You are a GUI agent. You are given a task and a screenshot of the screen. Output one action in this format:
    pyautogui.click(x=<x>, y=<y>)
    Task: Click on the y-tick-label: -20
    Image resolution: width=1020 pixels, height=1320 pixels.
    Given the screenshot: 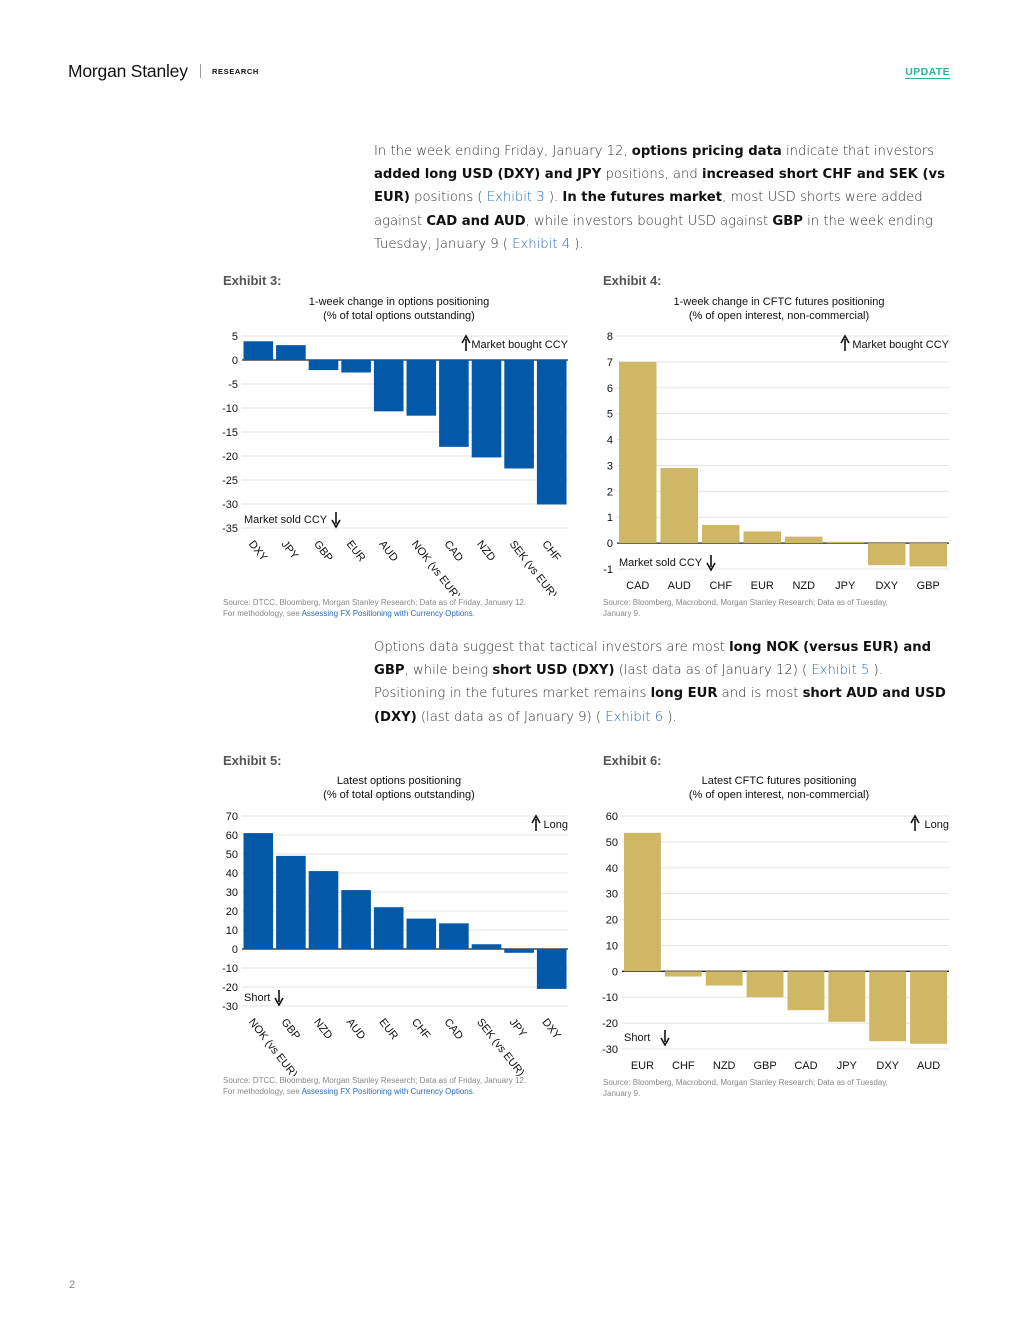 What is the action you would take?
    pyautogui.click(x=610, y=1024)
    